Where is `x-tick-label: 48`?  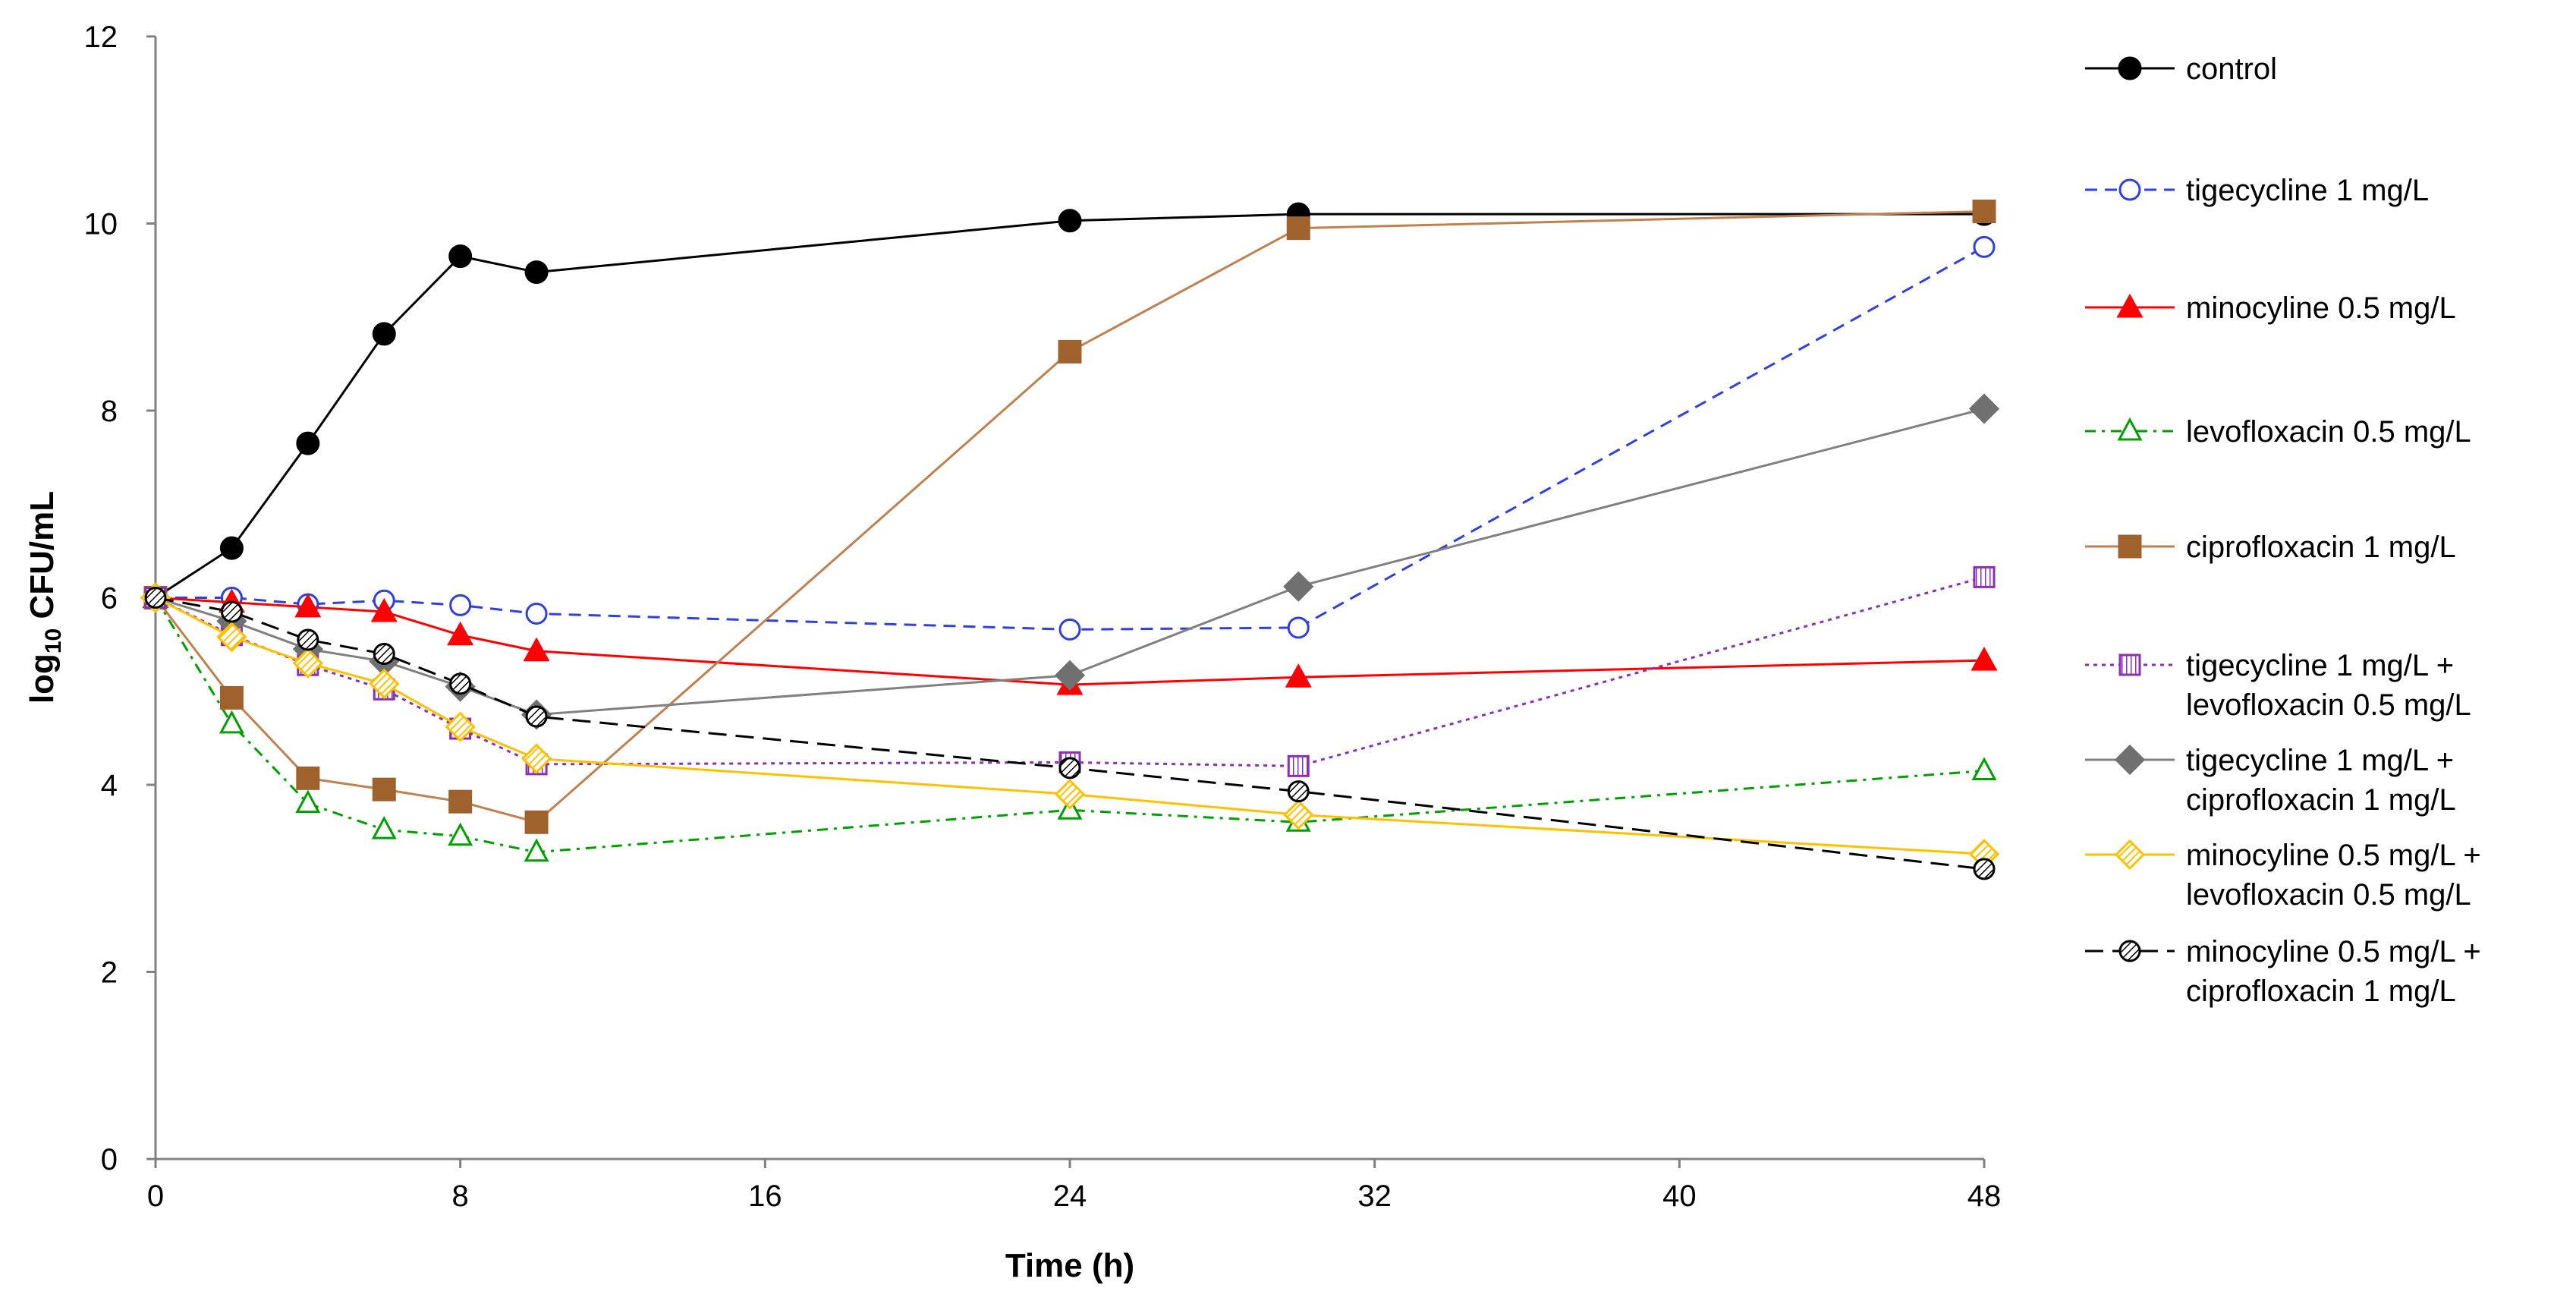 x-tick-label: 48 is located at coordinates (1984, 1196).